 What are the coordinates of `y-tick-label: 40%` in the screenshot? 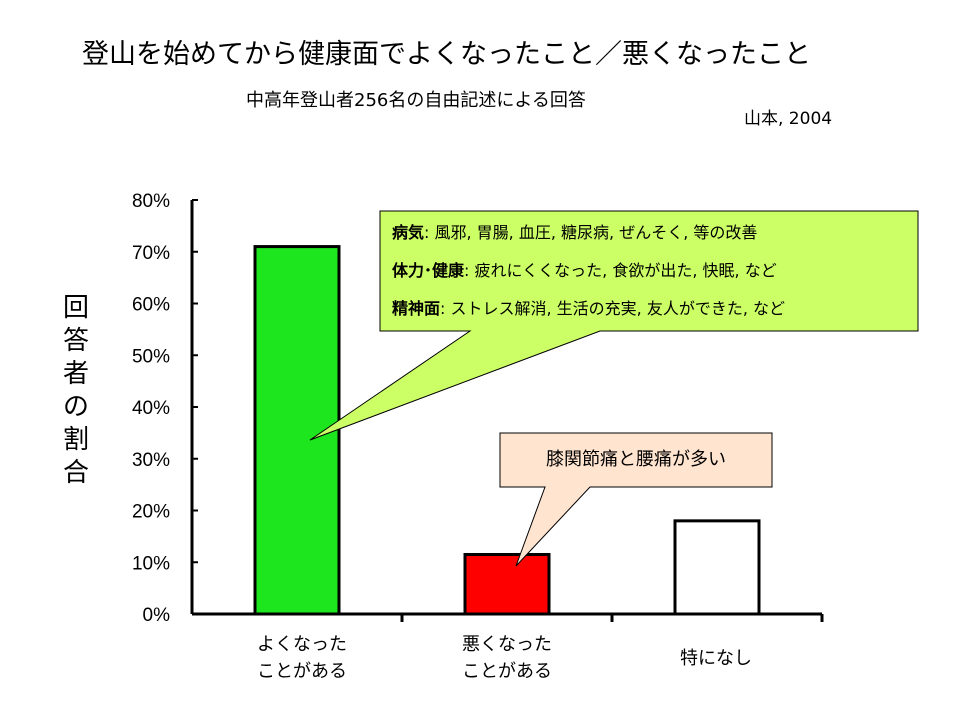 It's located at (151, 408).